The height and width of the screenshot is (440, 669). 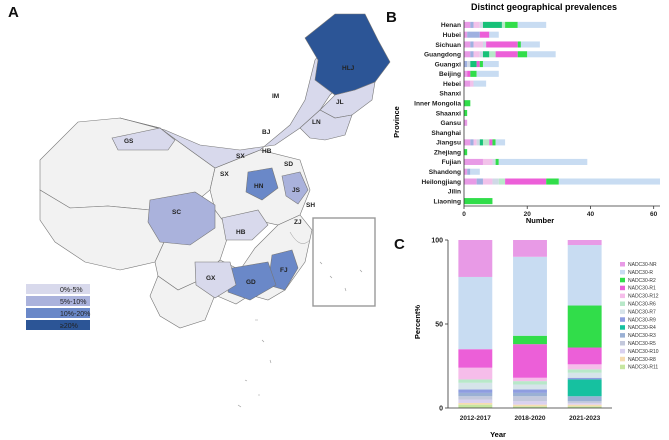 What do you see at coordinates (454, 192) in the screenshot?
I see `chart-b-category-label: Jilin` at bounding box center [454, 192].